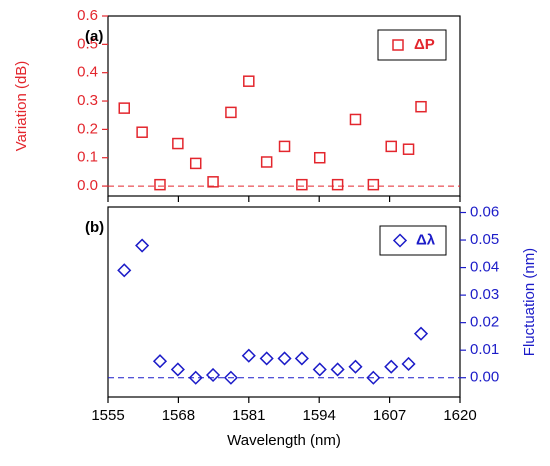  What do you see at coordinates (94, 36) in the screenshot?
I see `panel-label: (a)` at bounding box center [94, 36].